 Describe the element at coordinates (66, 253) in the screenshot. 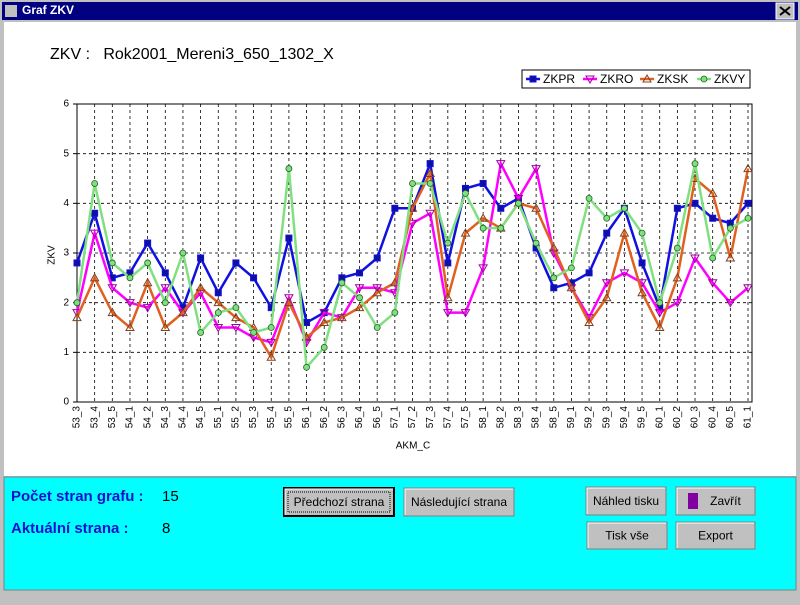

I see `y-tick-label: 3` at that location.